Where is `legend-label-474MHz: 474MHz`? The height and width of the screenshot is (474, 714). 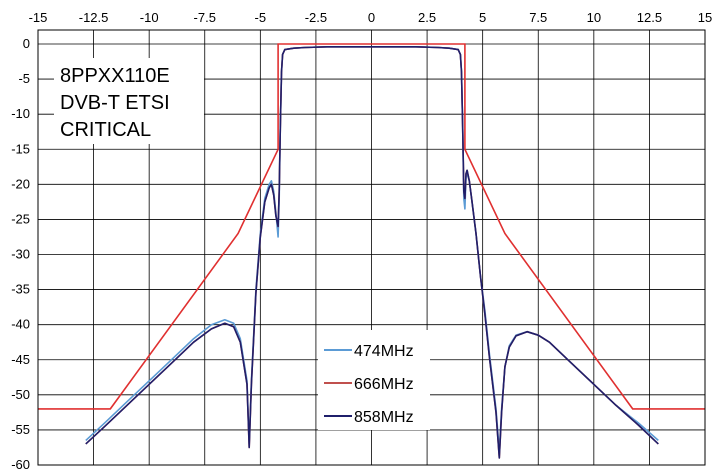 legend-label-474MHz: 474MHz is located at coordinates (384, 351).